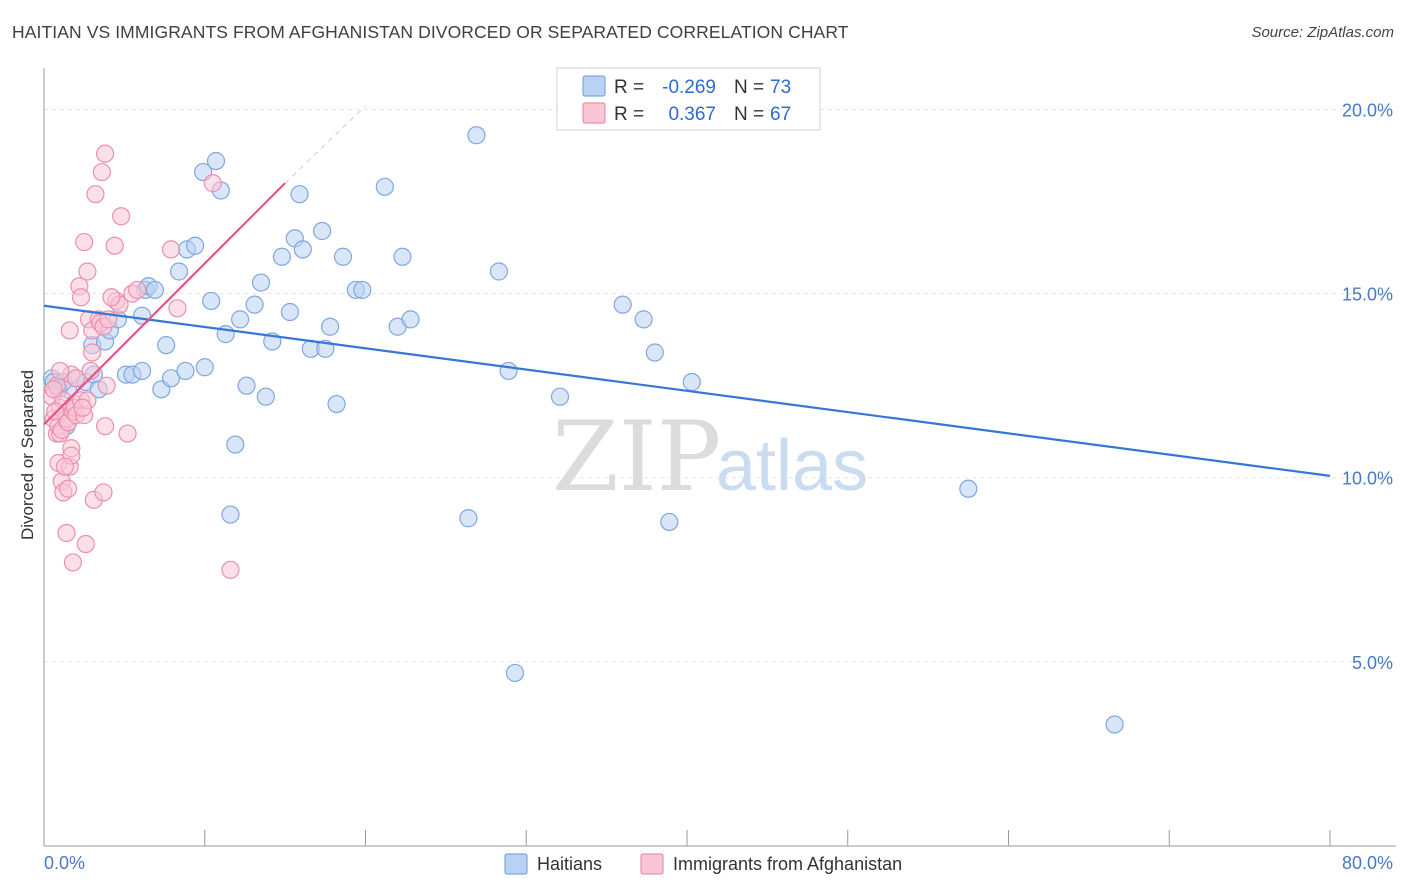  Describe the element at coordinates (787, 864) in the screenshot. I see `legend-label-afghanistan: Immigrants from Afghanistan` at that location.